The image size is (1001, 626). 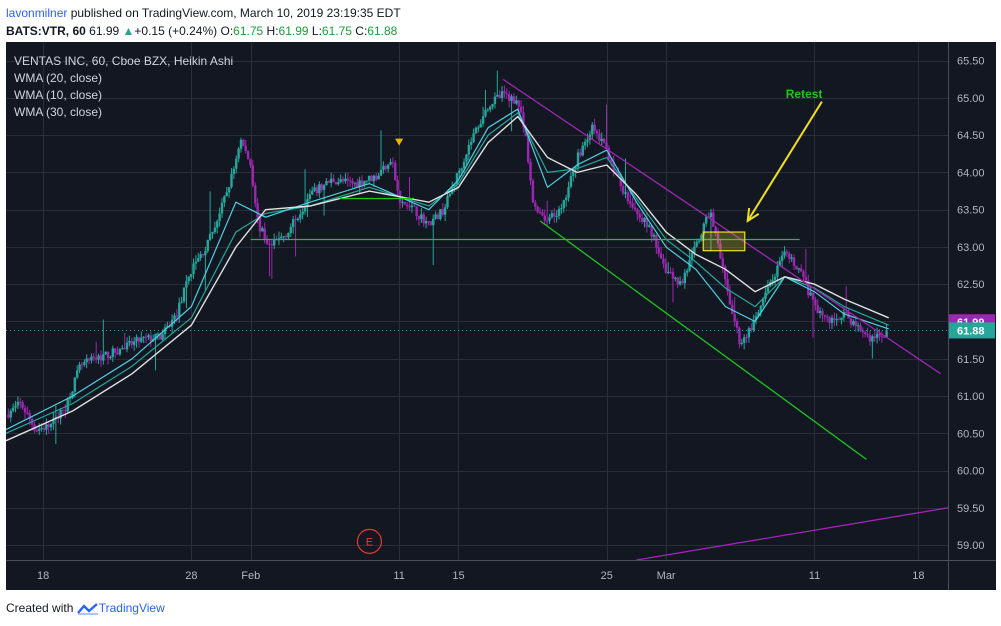 I want to click on y-tick-label: 62.50, so click(x=971, y=285).